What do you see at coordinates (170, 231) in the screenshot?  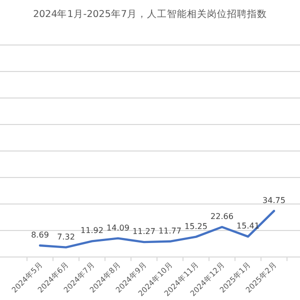 I see `data-label: 11.77` at bounding box center [170, 231].